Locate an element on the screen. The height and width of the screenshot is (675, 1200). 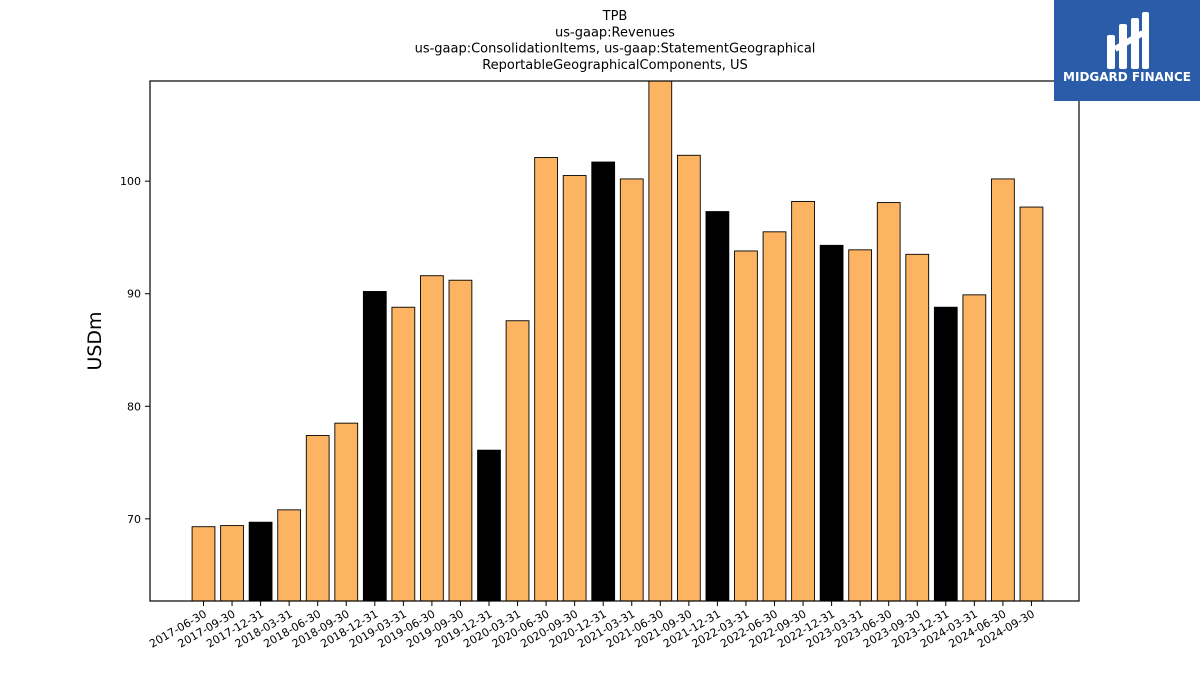
y-tick-label: 80 is located at coordinates (134, 406).